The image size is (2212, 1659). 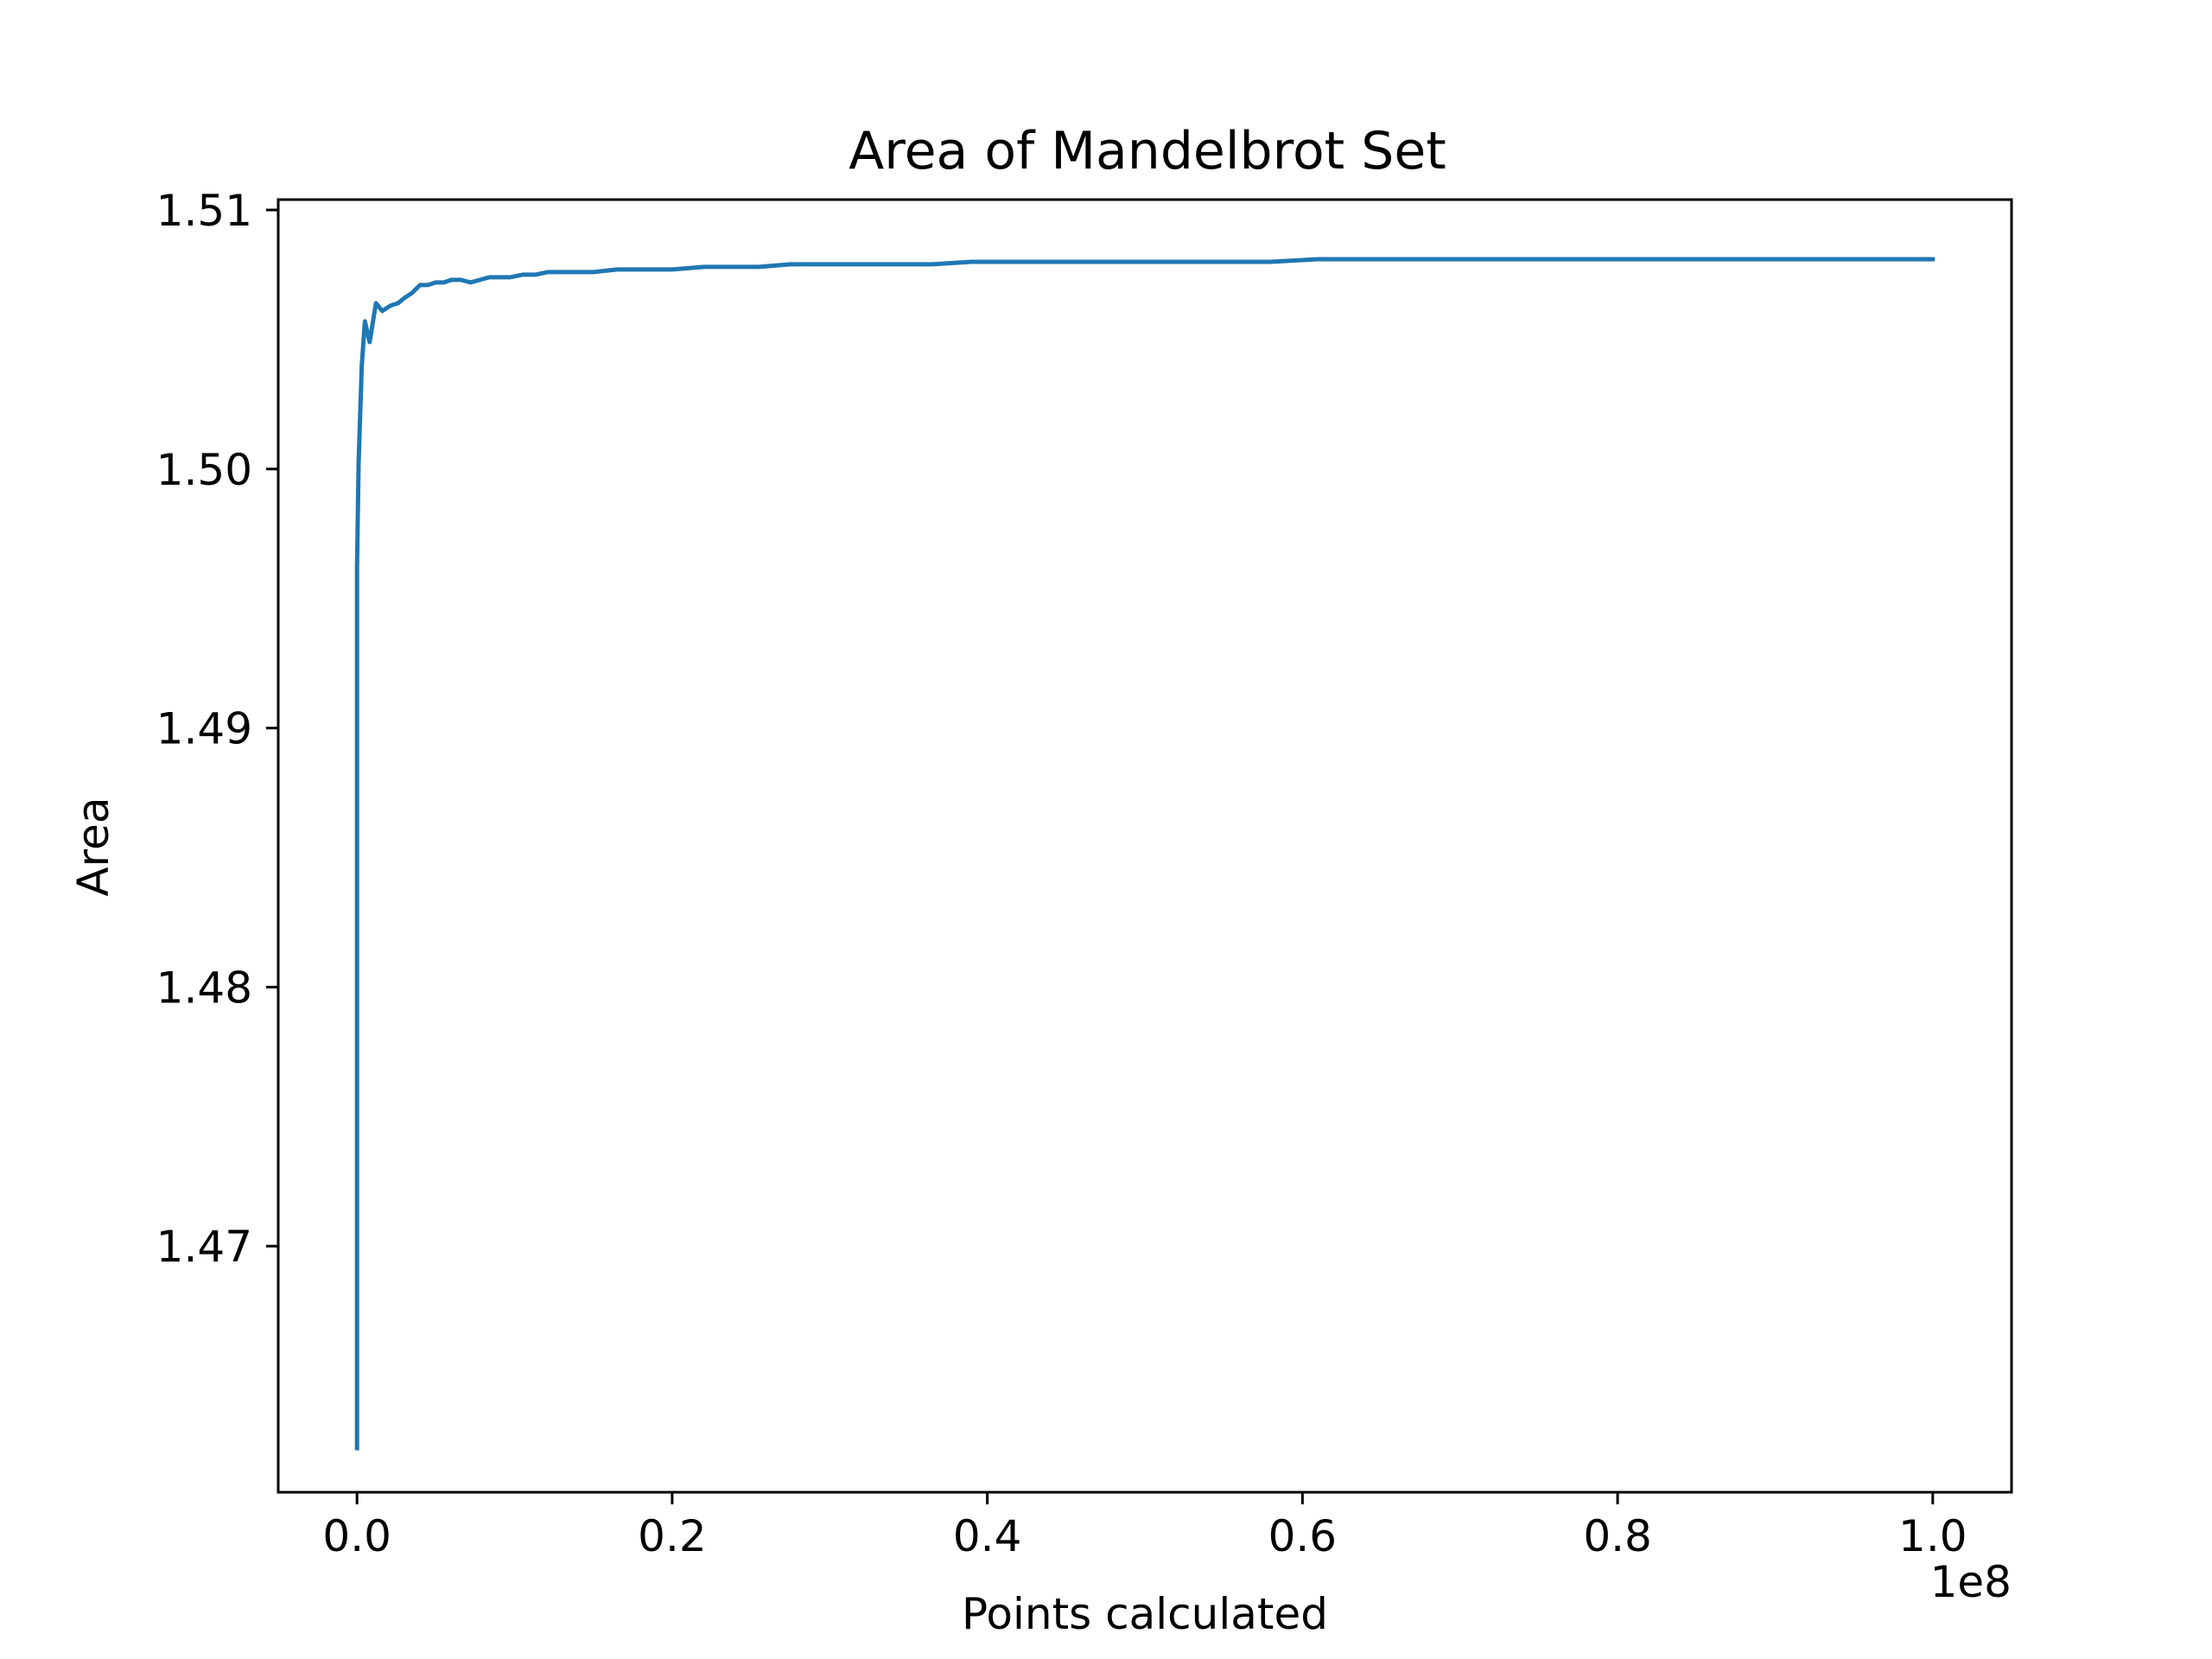 I want to click on y-tick-label: 1.51, so click(x=204, y=211).